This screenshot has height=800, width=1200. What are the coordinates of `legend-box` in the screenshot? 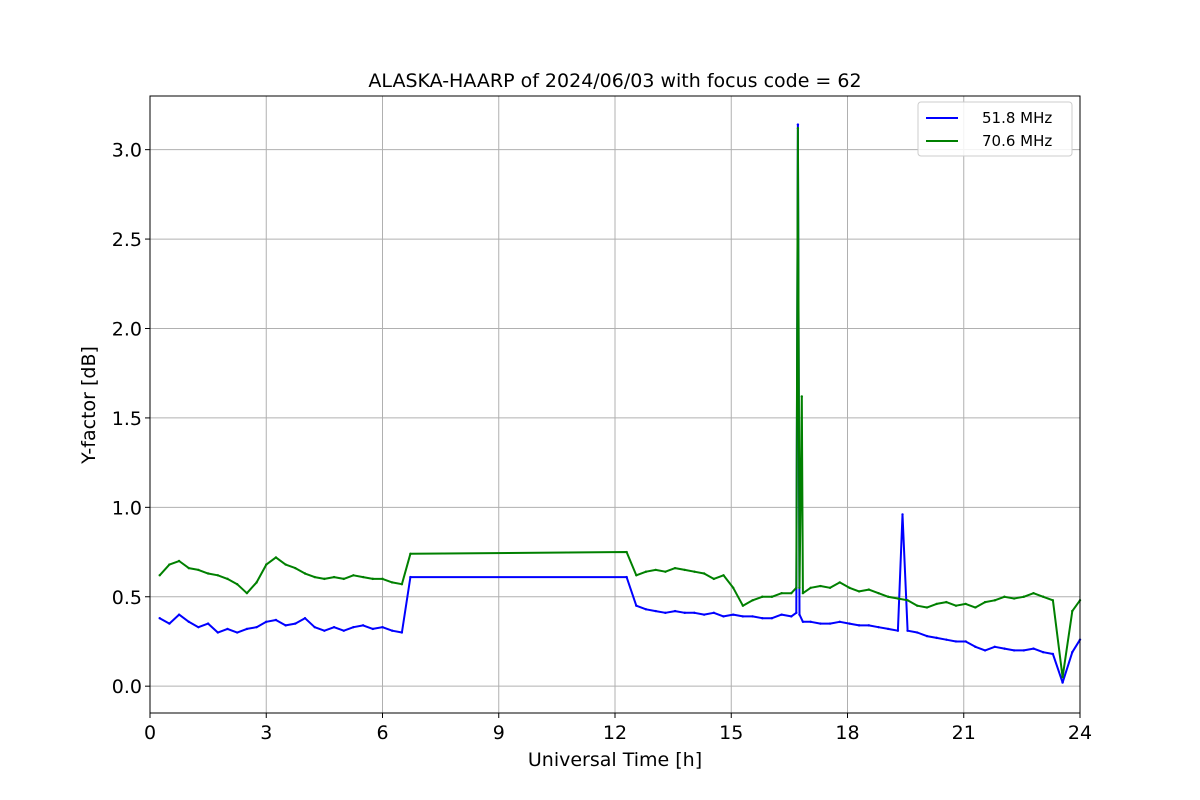 It's located at (995, 129).